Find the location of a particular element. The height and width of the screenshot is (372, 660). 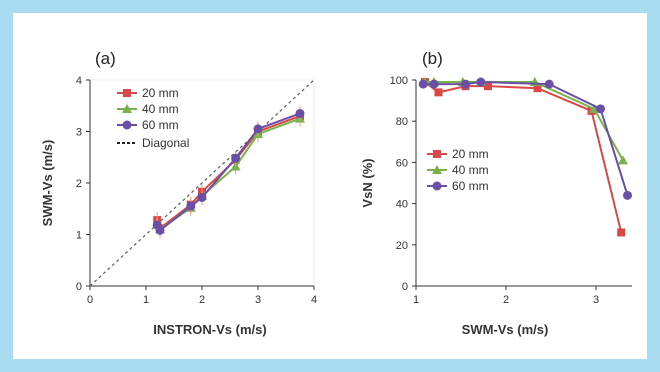

panel-label-b: (b) is located at coordinates (432, 58).